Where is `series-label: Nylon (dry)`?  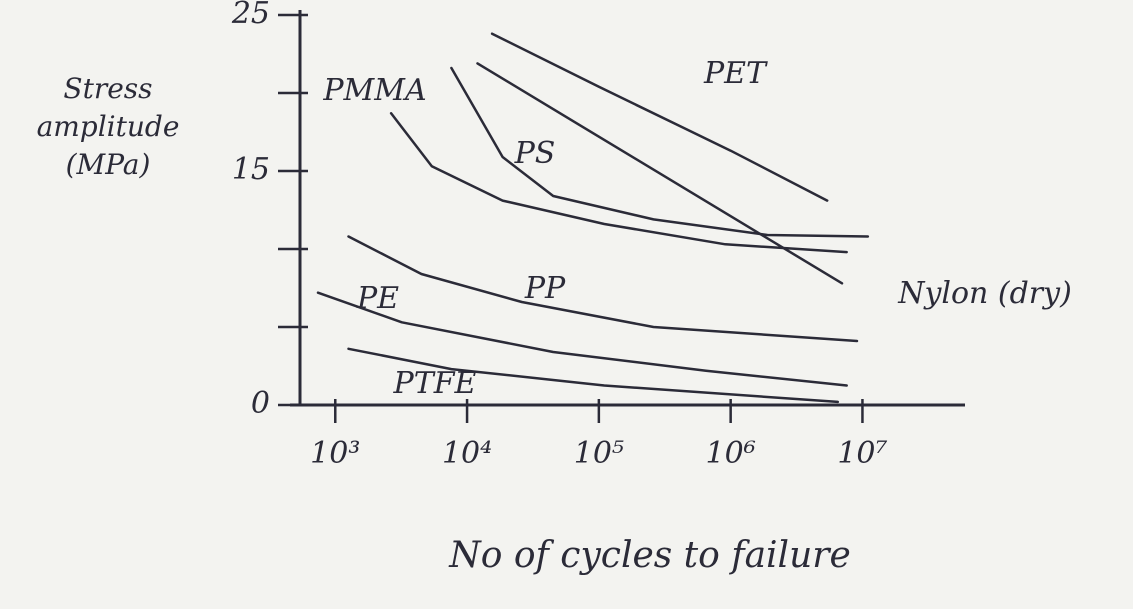 series-label: Nylon (dry) is located at coordinates (984, 293).